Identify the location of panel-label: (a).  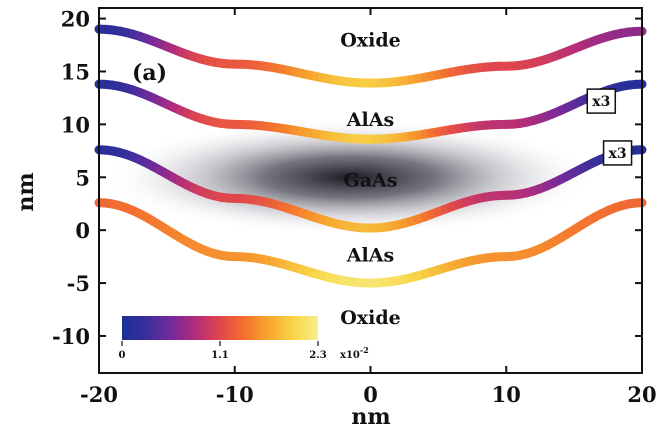
(149, 73).